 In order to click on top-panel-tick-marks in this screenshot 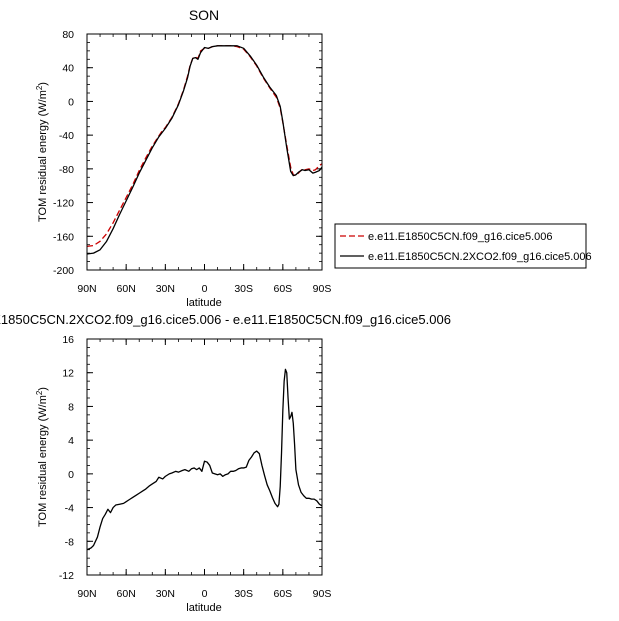, I will do `click(204, 152)`.